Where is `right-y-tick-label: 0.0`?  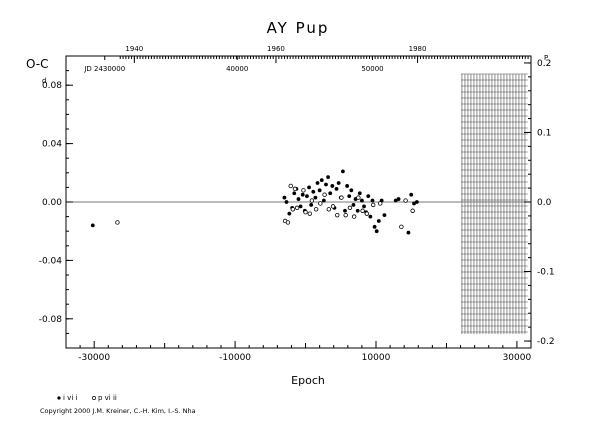 right-y-tick-label: 0.0 is located at coordinates (544, 203).